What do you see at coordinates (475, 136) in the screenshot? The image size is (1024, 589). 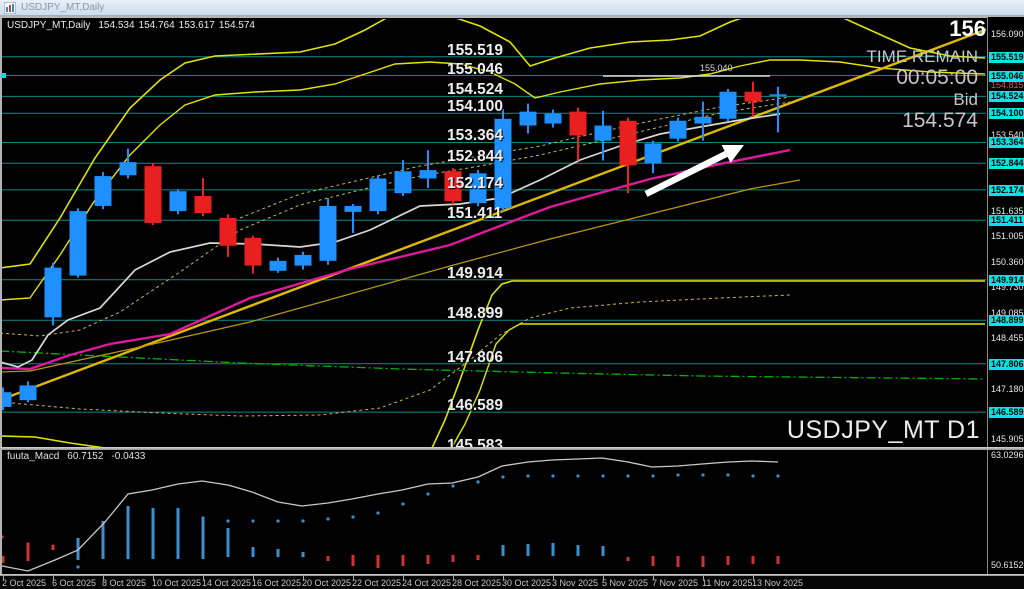 I see `overlay-level-label: 153.364` at bounding box center [475, 136].